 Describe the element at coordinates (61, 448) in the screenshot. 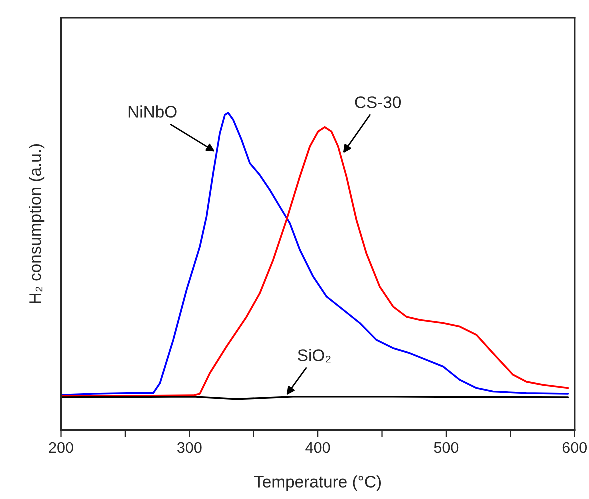

I see `x-tick-label: 200` at that location.